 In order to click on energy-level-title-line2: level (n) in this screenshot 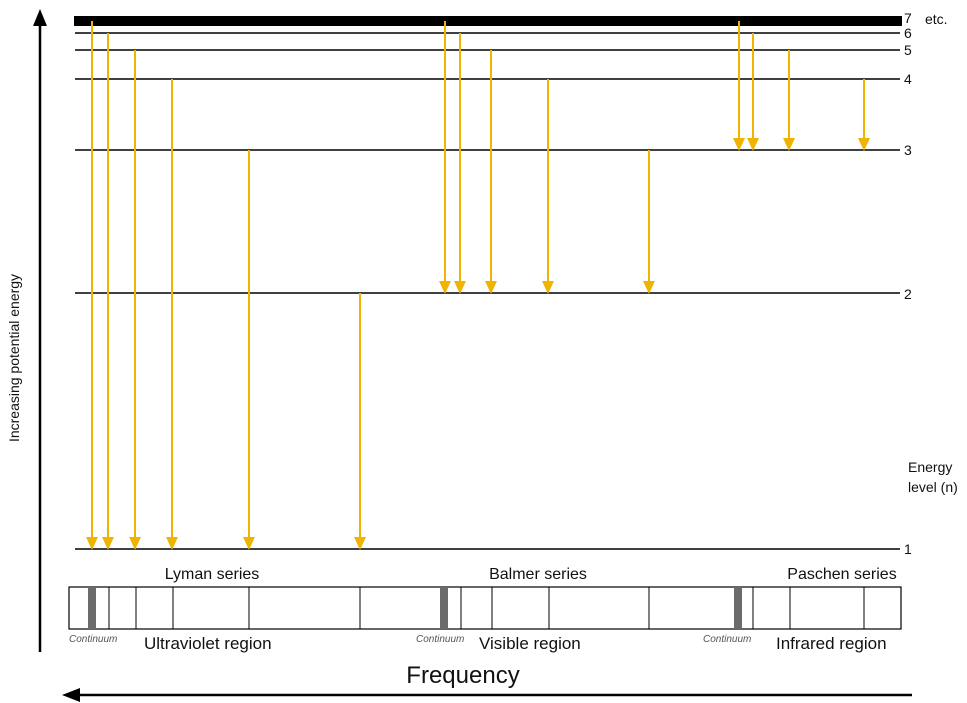, I will do `click(933, 487)`.